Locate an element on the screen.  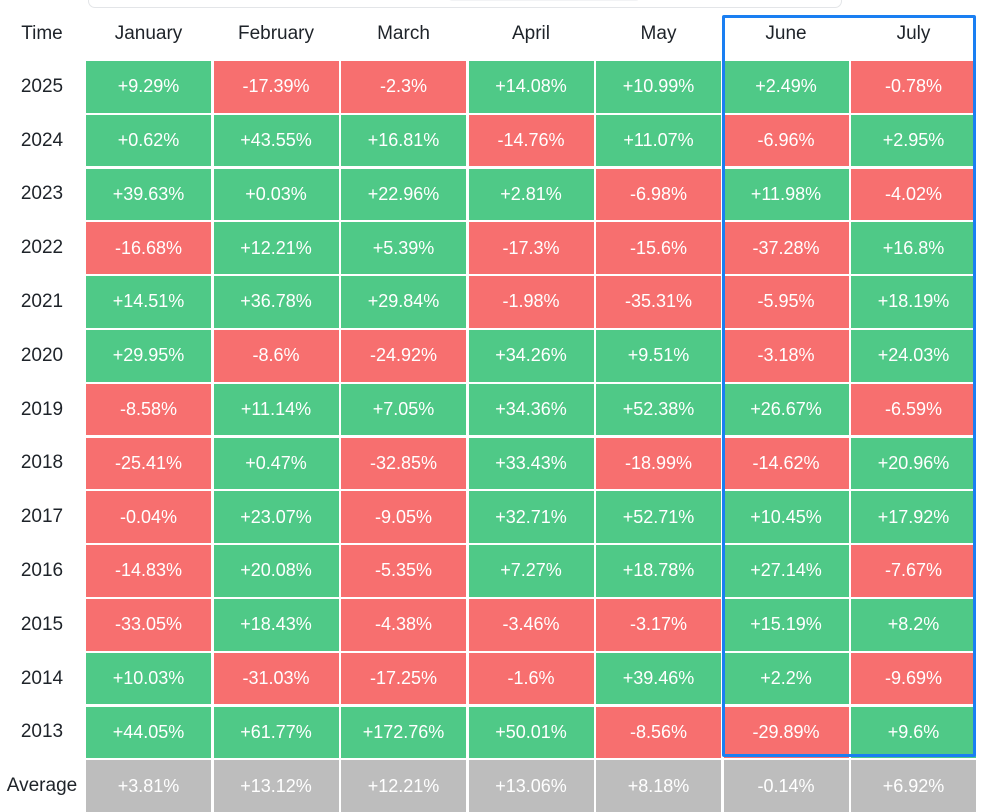
cell-2018-march: -32.85% is located at coordinates (403, 463).